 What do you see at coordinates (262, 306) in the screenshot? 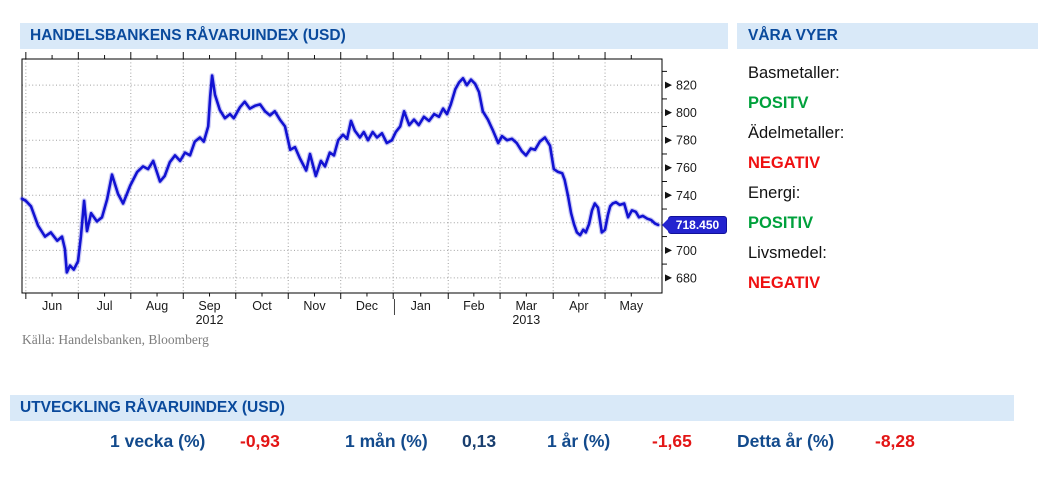
I see `svg-text: Oct` at bounding box center [262, 306].